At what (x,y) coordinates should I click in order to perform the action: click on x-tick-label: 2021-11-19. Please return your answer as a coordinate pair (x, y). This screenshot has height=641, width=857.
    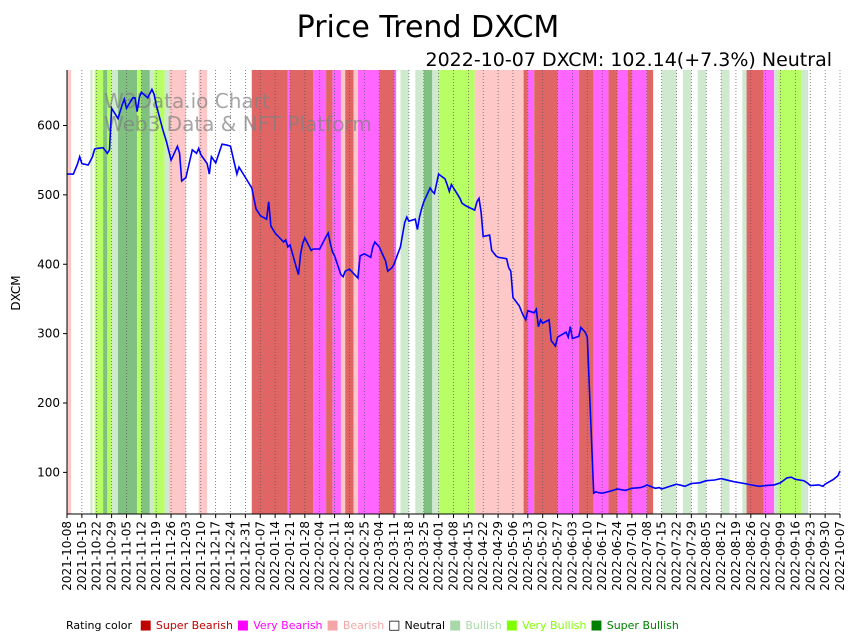
    Looking at the image, I should click on (156, 556).